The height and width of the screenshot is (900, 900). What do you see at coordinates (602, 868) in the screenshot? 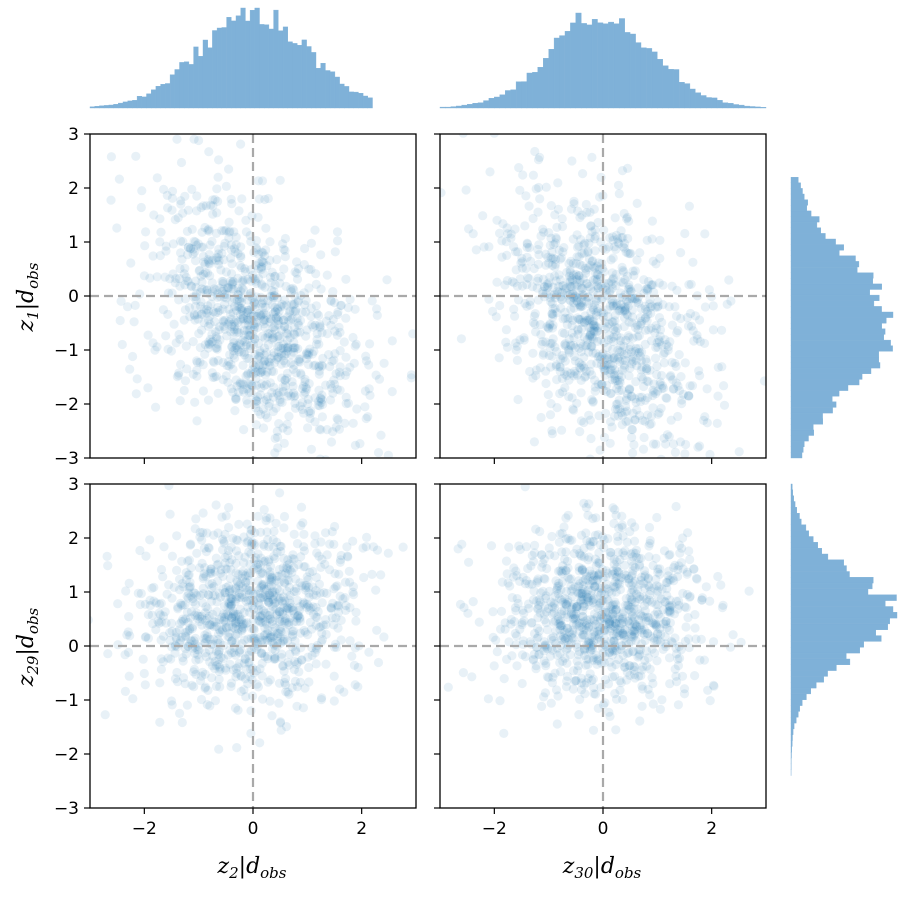
I see `x-axis-label-right: z30|dobs` at bounding box center [602, 868].